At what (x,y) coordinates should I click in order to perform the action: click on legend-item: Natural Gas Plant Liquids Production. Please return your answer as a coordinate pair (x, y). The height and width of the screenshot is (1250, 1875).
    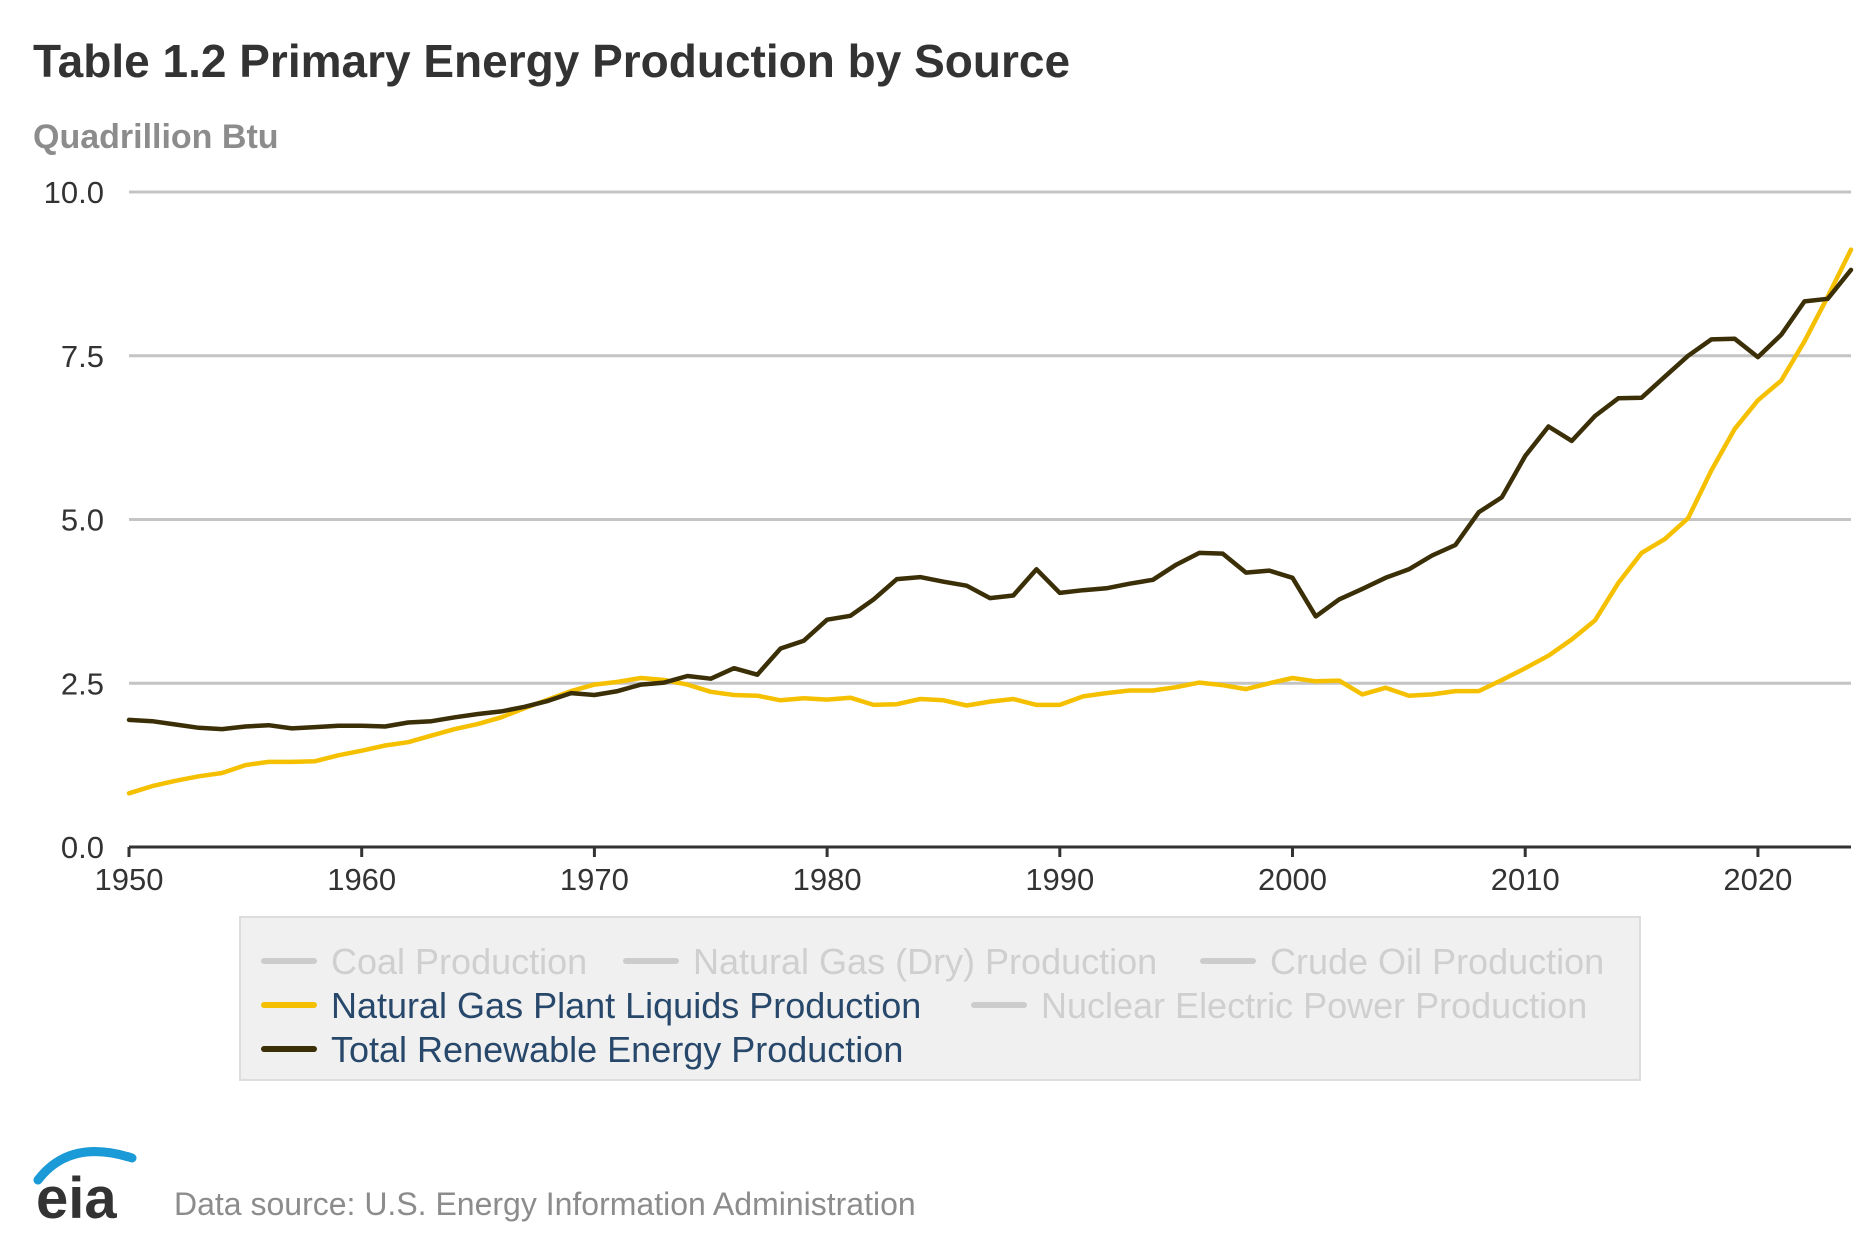
    Looking at the image, I should click on (591, 1005).